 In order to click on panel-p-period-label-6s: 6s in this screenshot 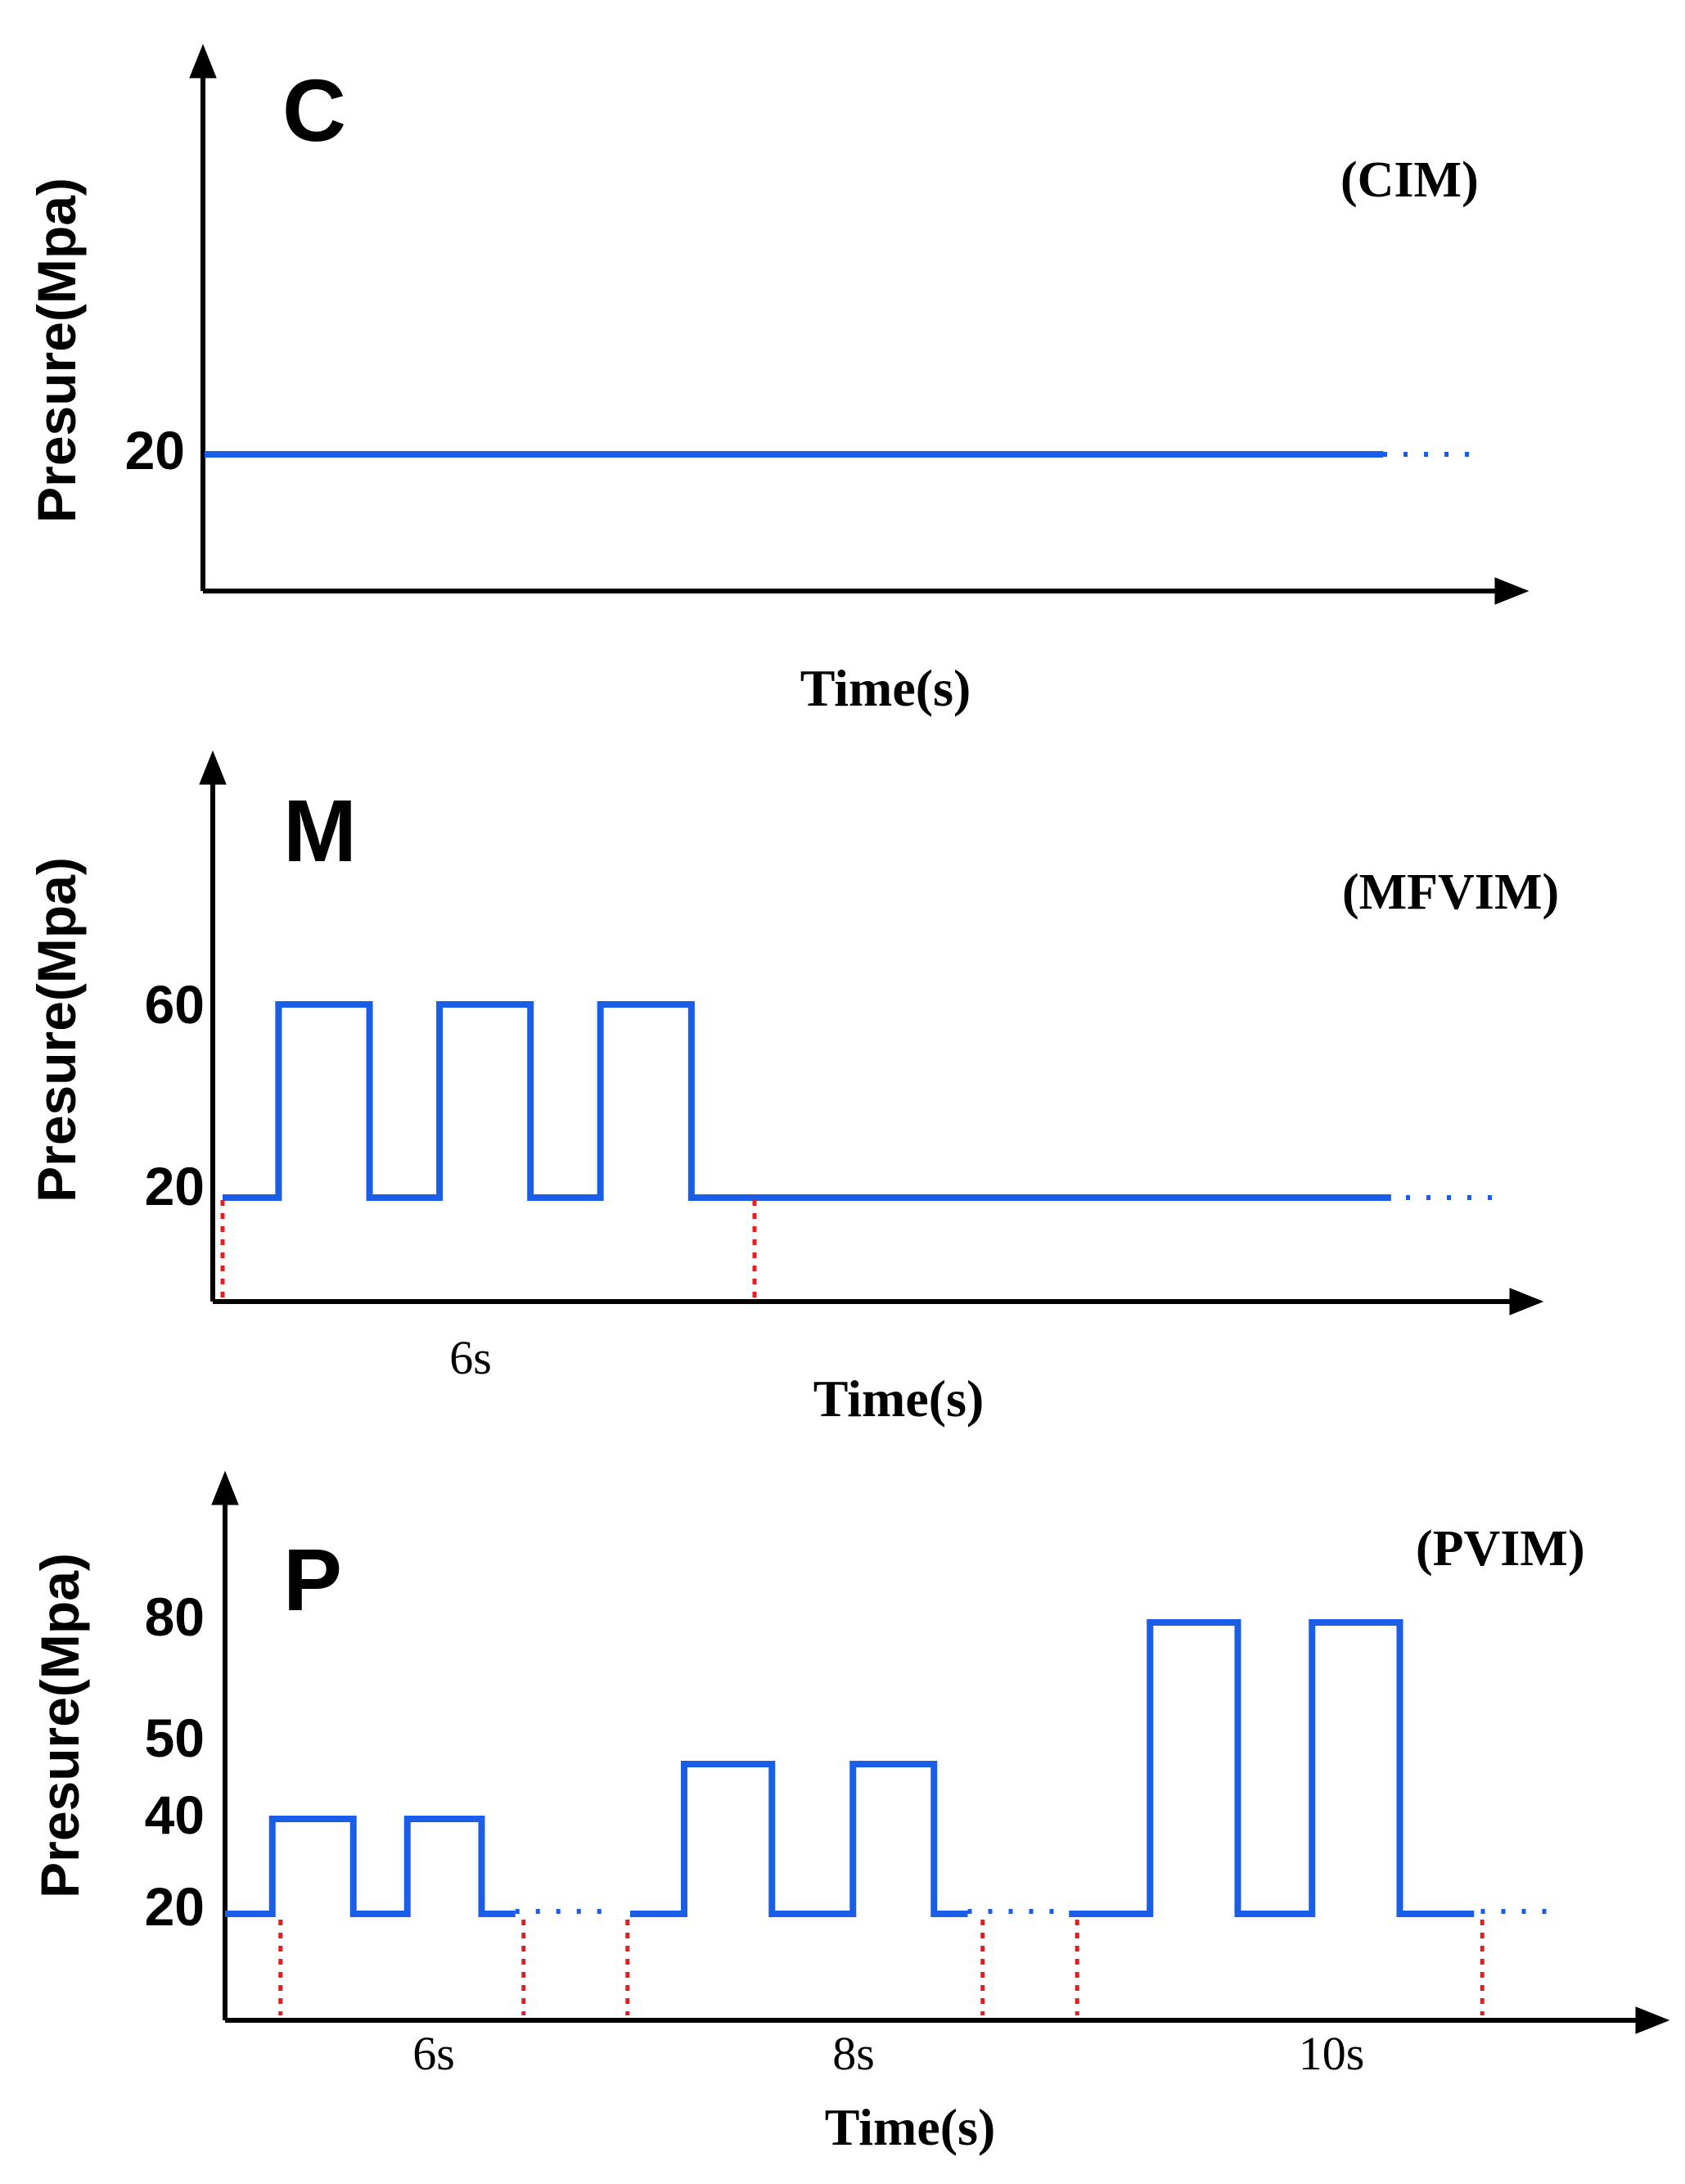, I will do `click(433, 2053)`.